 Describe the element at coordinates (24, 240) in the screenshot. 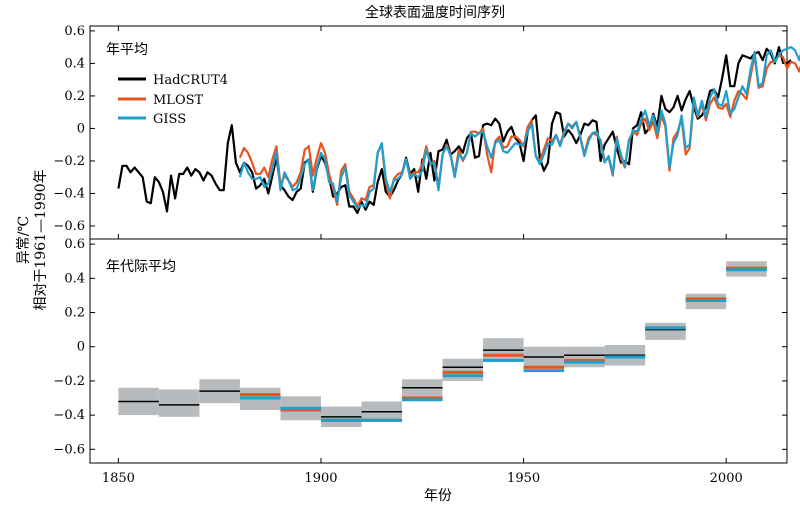

I see `y-axis-label-line1: 异常/℃` at that location.